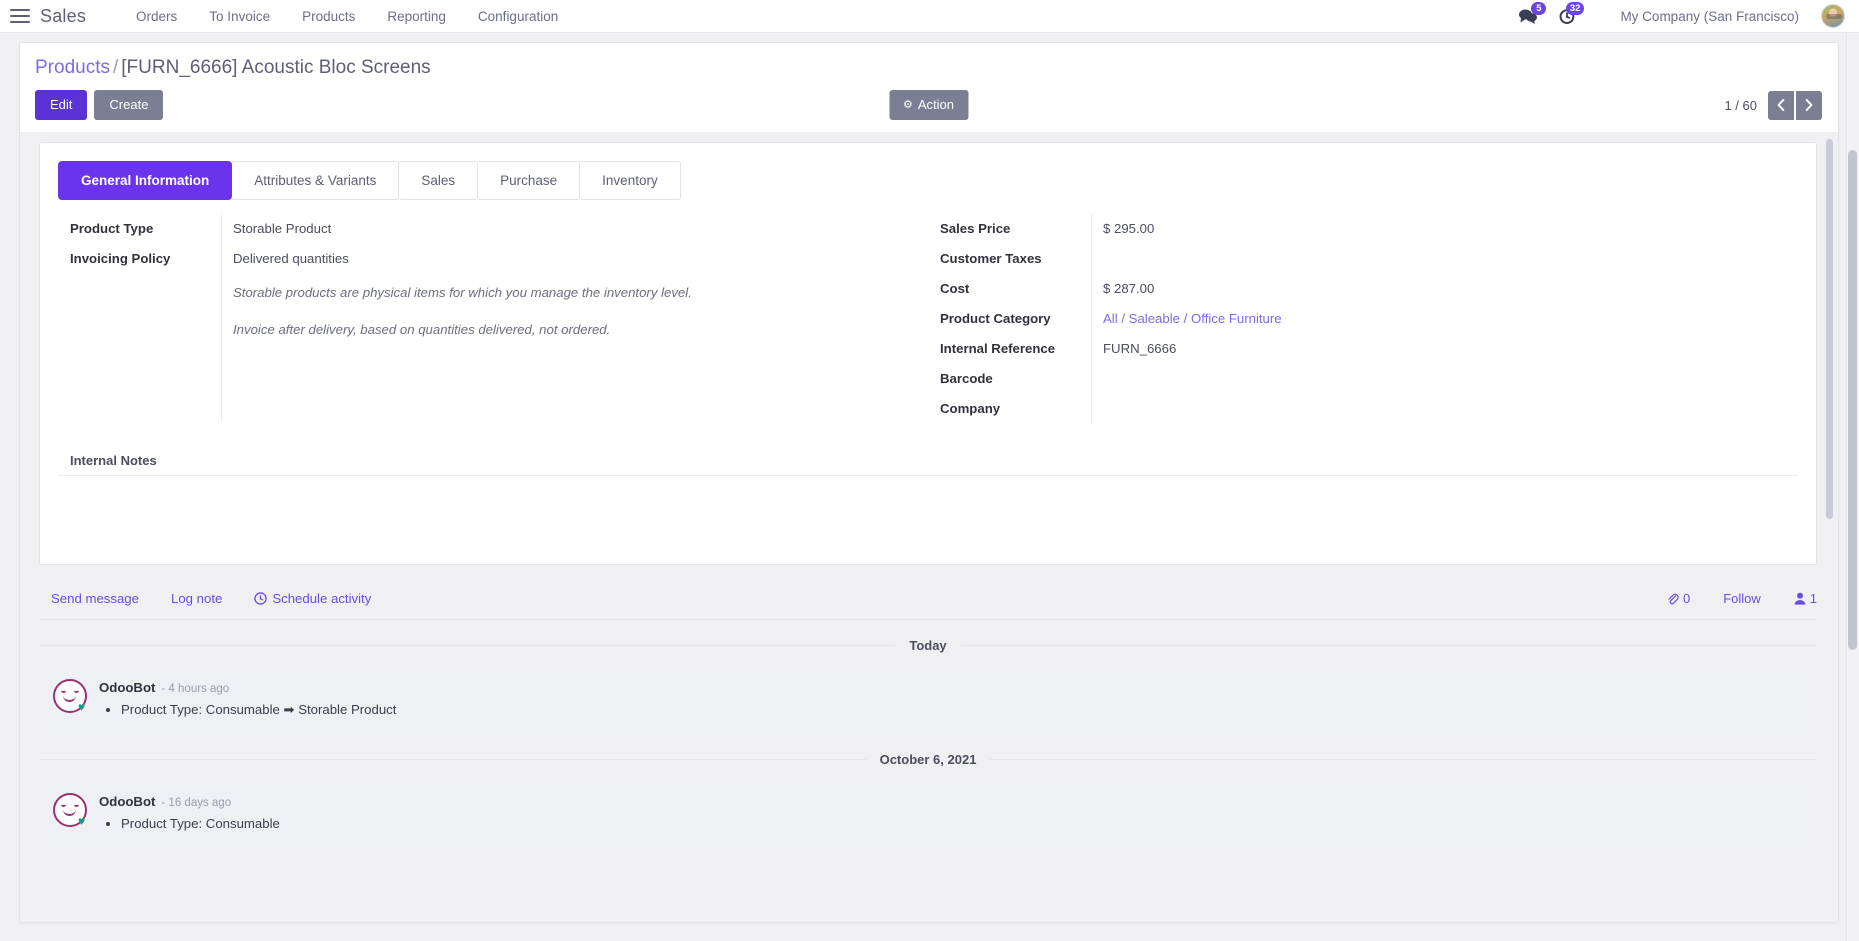  Describe the element at coordinates (565, 229) in the screenshot. I see `field-value-product-type: Storable Product` at that location.